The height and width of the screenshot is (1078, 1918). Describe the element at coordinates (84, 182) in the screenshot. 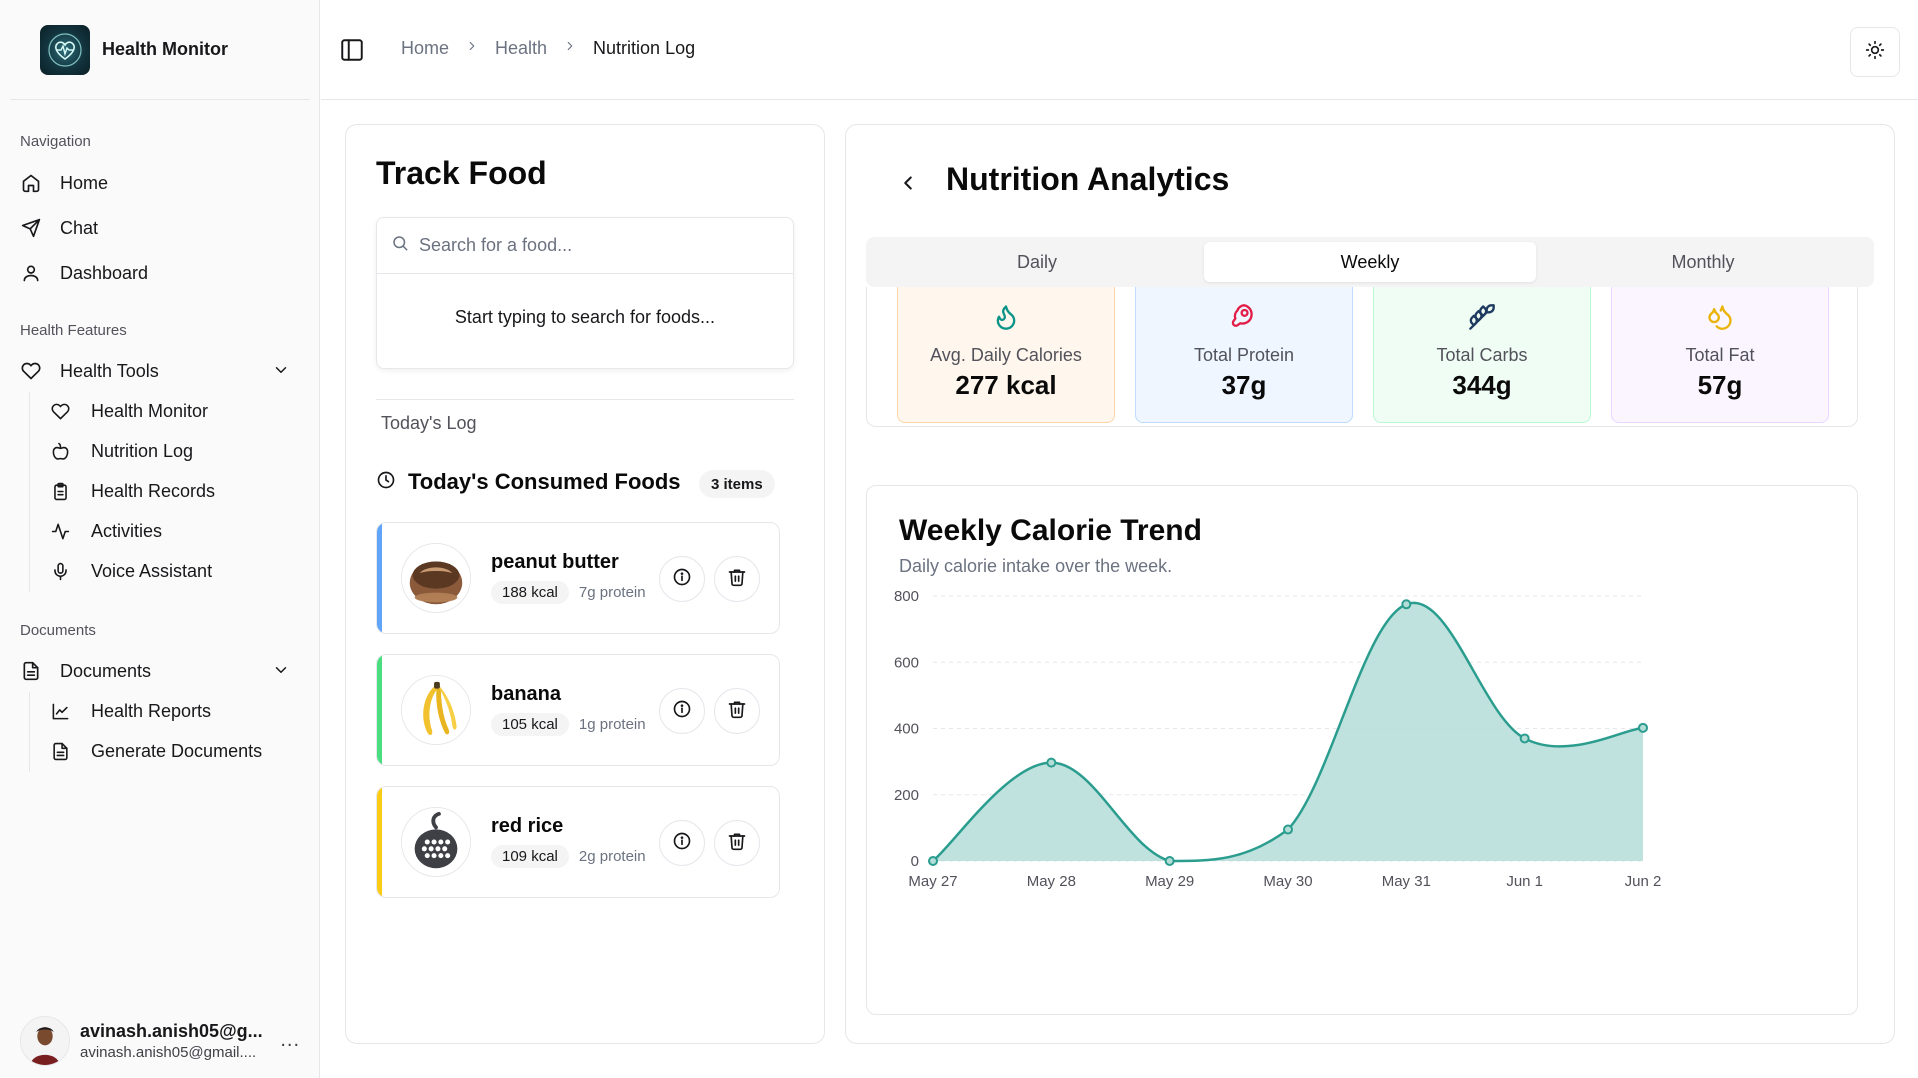

I see `sidebar-item-label: Home` at that location.